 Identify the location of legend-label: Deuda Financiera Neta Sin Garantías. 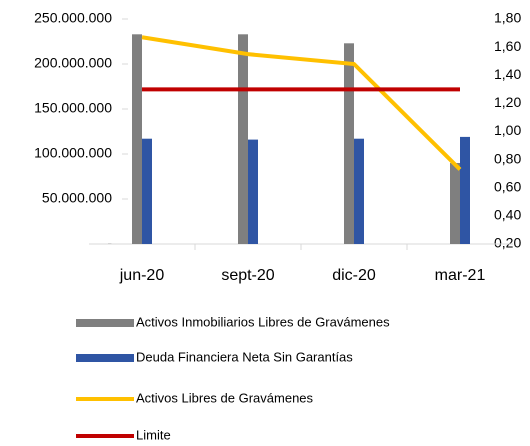
(244, 356).